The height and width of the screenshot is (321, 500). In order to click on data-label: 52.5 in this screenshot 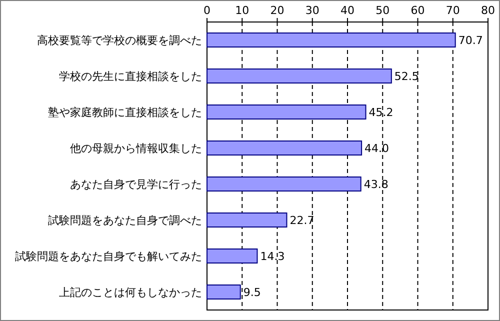, I will do `click(406, 76)`.